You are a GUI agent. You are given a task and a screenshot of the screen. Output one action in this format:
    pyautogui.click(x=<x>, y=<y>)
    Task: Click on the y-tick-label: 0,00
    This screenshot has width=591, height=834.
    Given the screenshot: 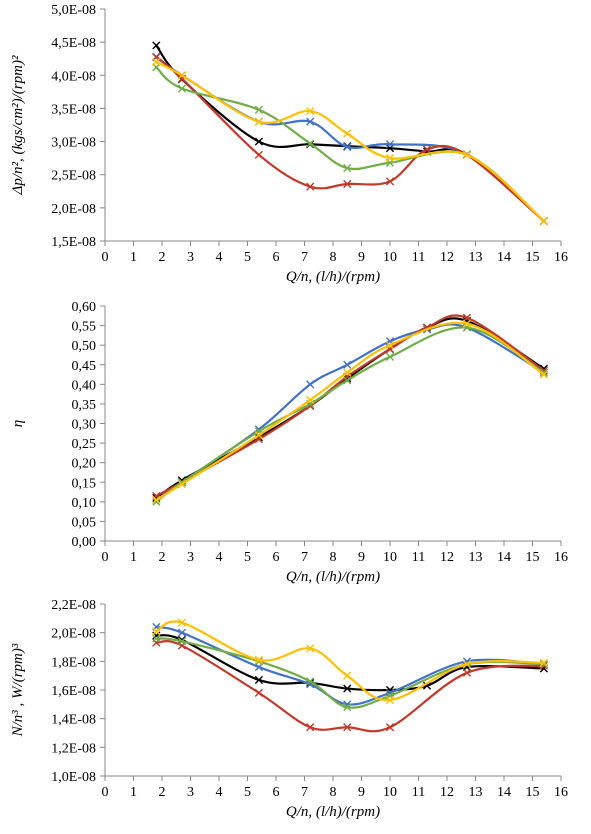 What is the action you would take?
    pyautogui.click(x=84, y=542)
    